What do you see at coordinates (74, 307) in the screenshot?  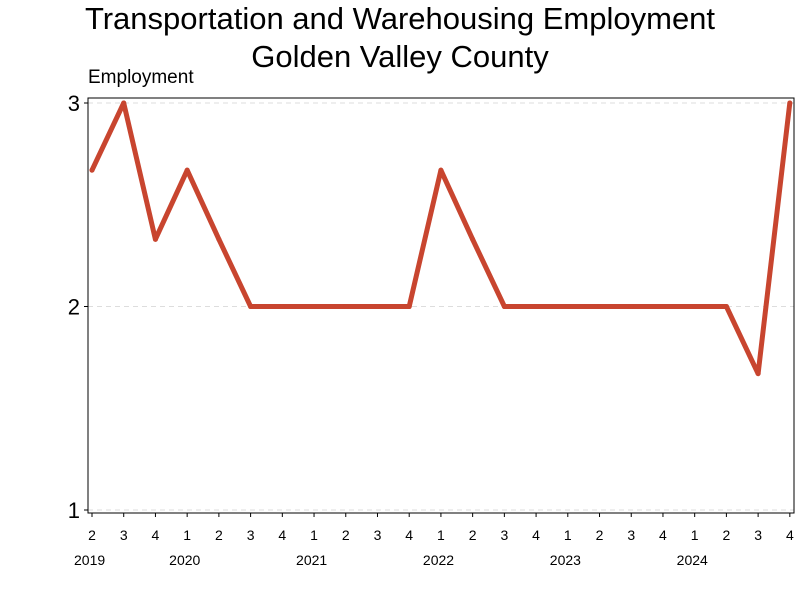 I see `y-tick-label: 2` at bounding box center [74, 307].